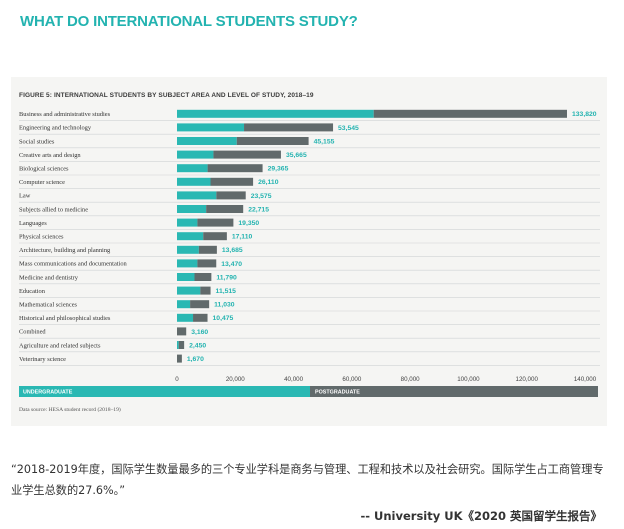 Image resolution: width=624 pixels, height=529 pixels. I want to click on page-headline: WHAT DO INTERNATIONAL STUDENTS STUDY?, so click(189, 21).